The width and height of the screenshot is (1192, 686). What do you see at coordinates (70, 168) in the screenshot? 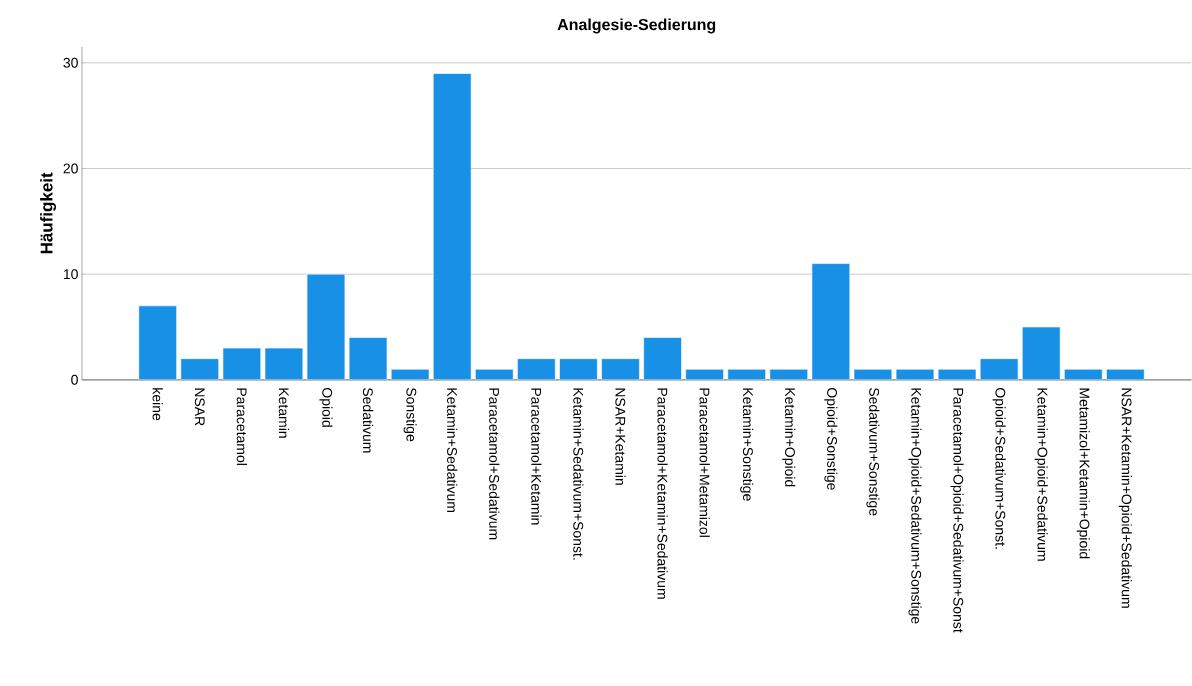
I see `y-tick-label: 20` at bounding box center [70, 168].